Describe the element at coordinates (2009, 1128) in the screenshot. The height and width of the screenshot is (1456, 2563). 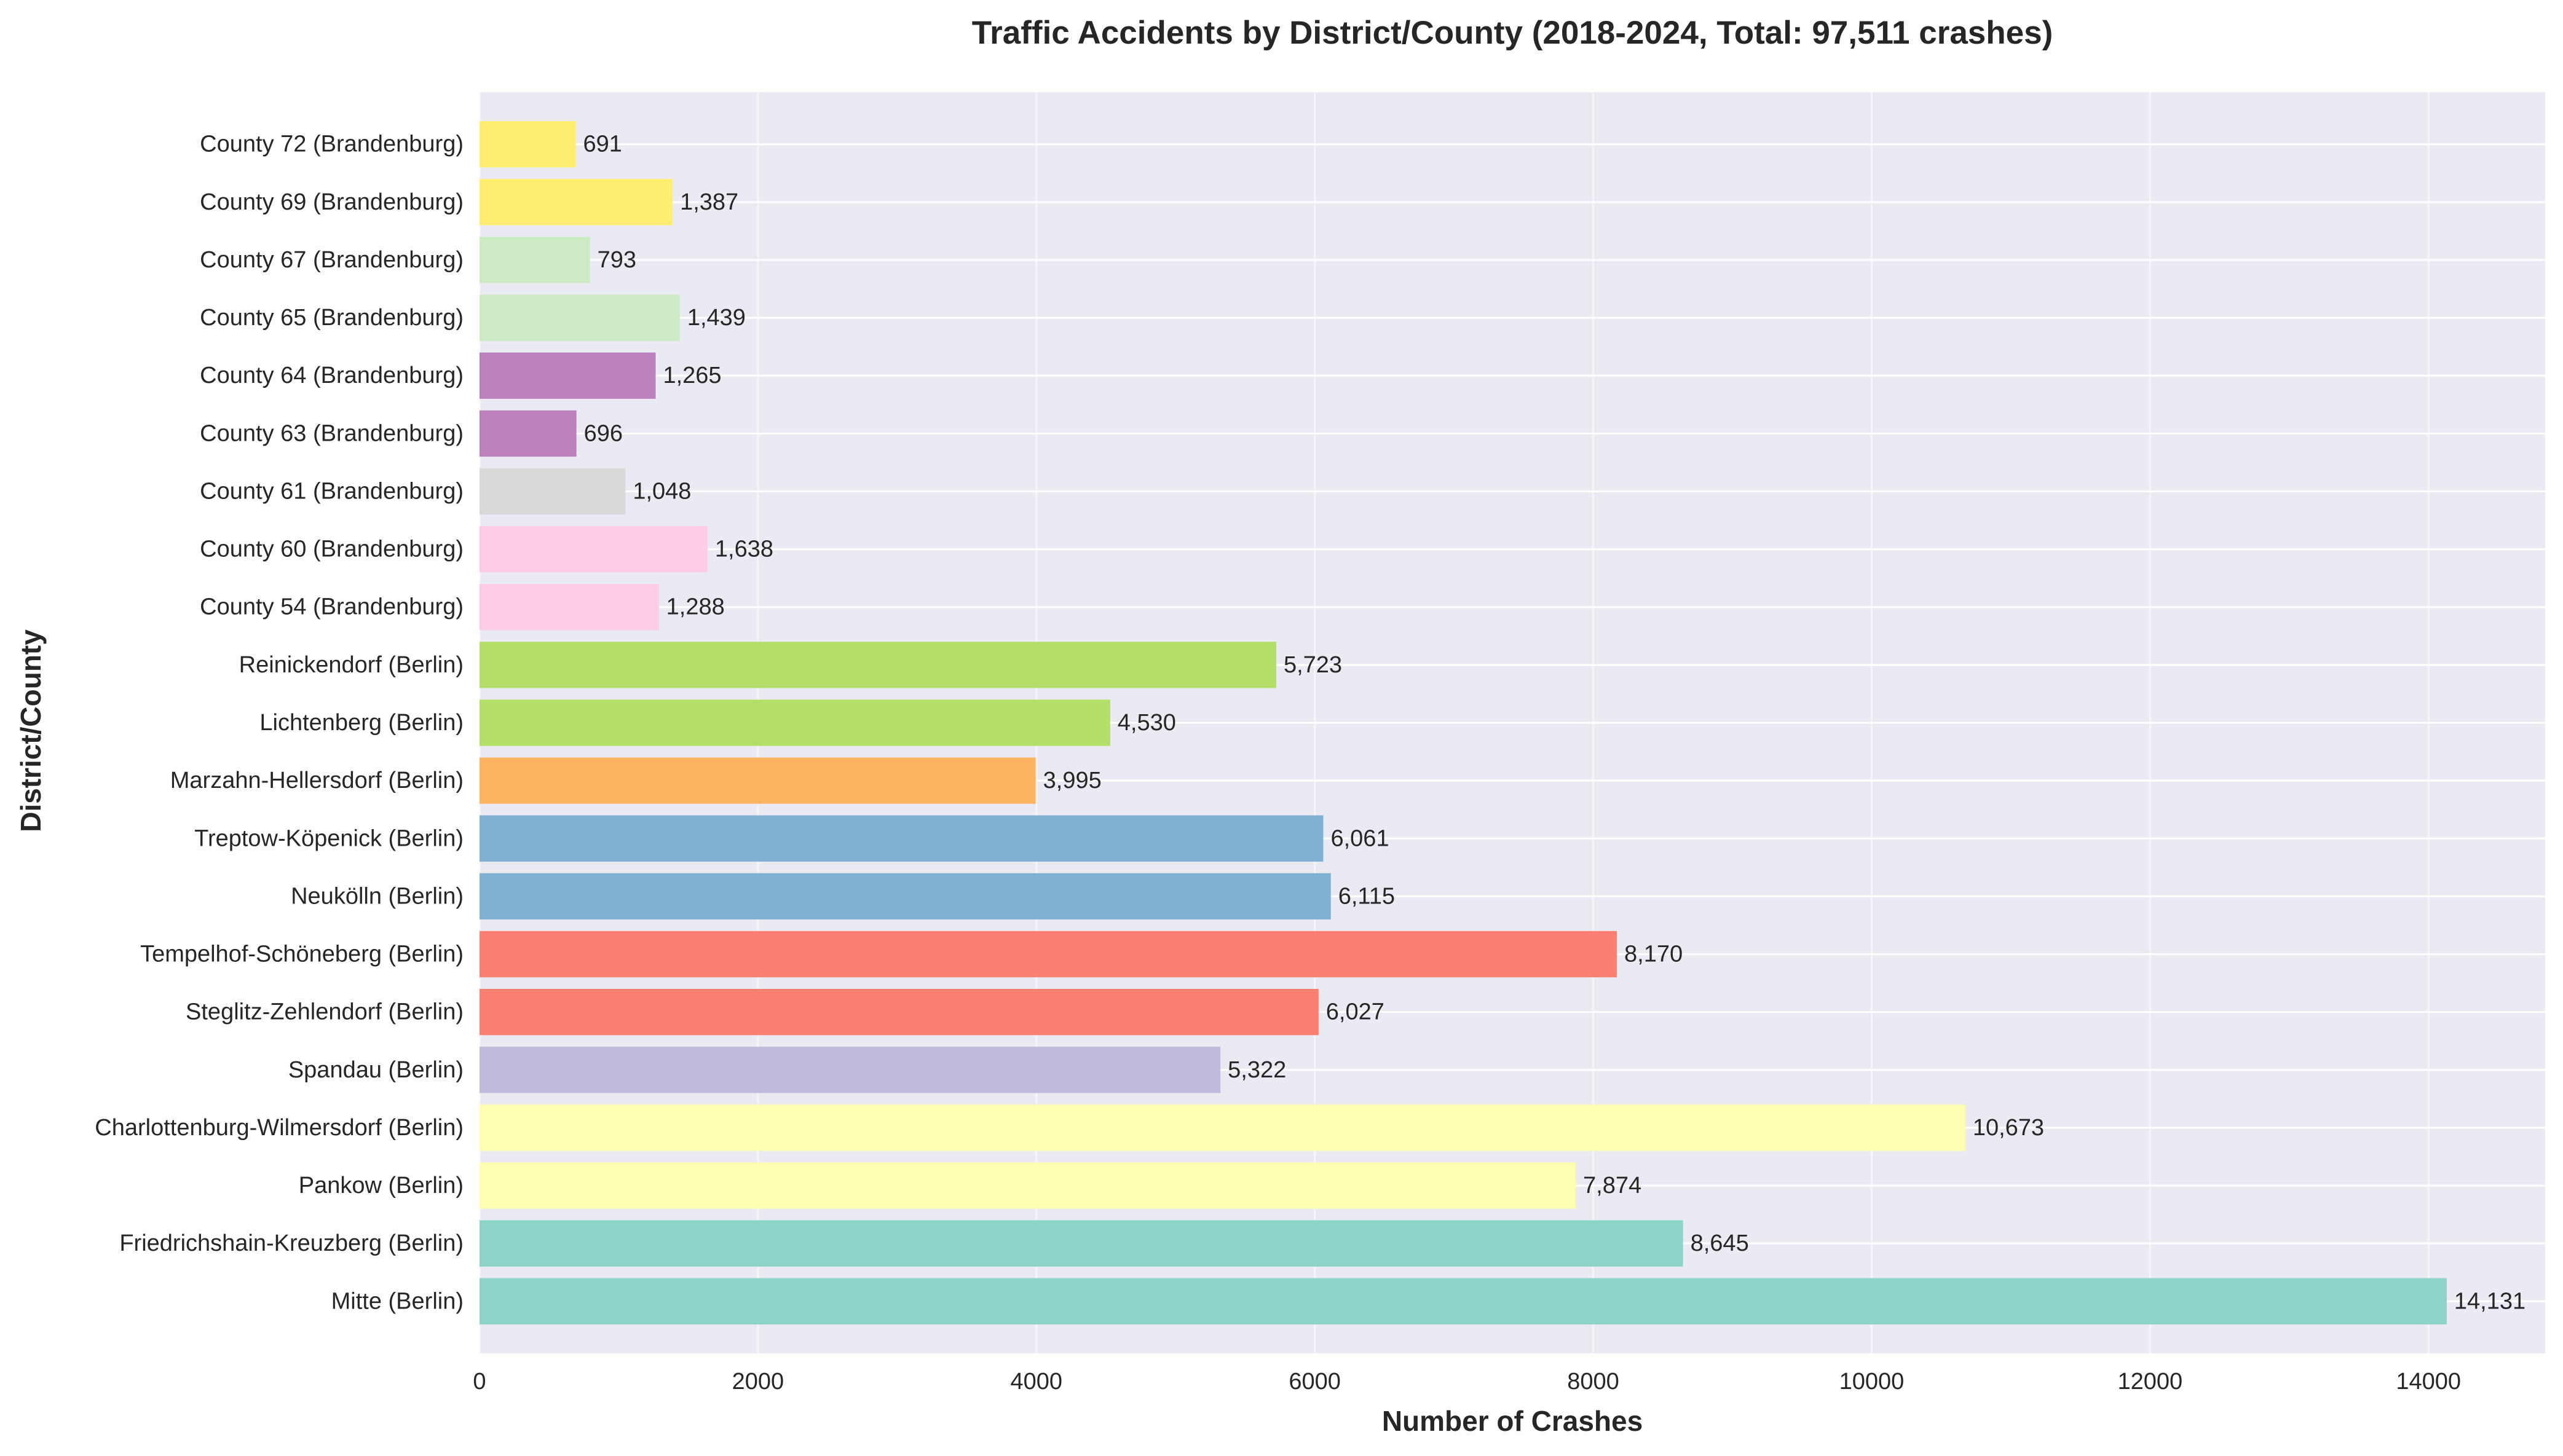
I see `data-label: 10,673` at that location.